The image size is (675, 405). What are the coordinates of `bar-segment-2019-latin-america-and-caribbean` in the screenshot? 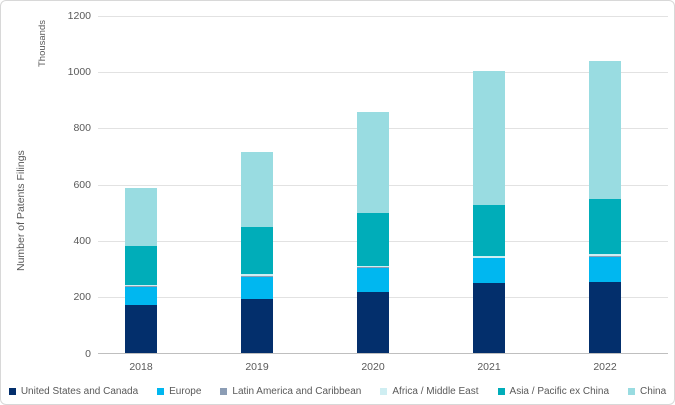 It's located at (257, 276).